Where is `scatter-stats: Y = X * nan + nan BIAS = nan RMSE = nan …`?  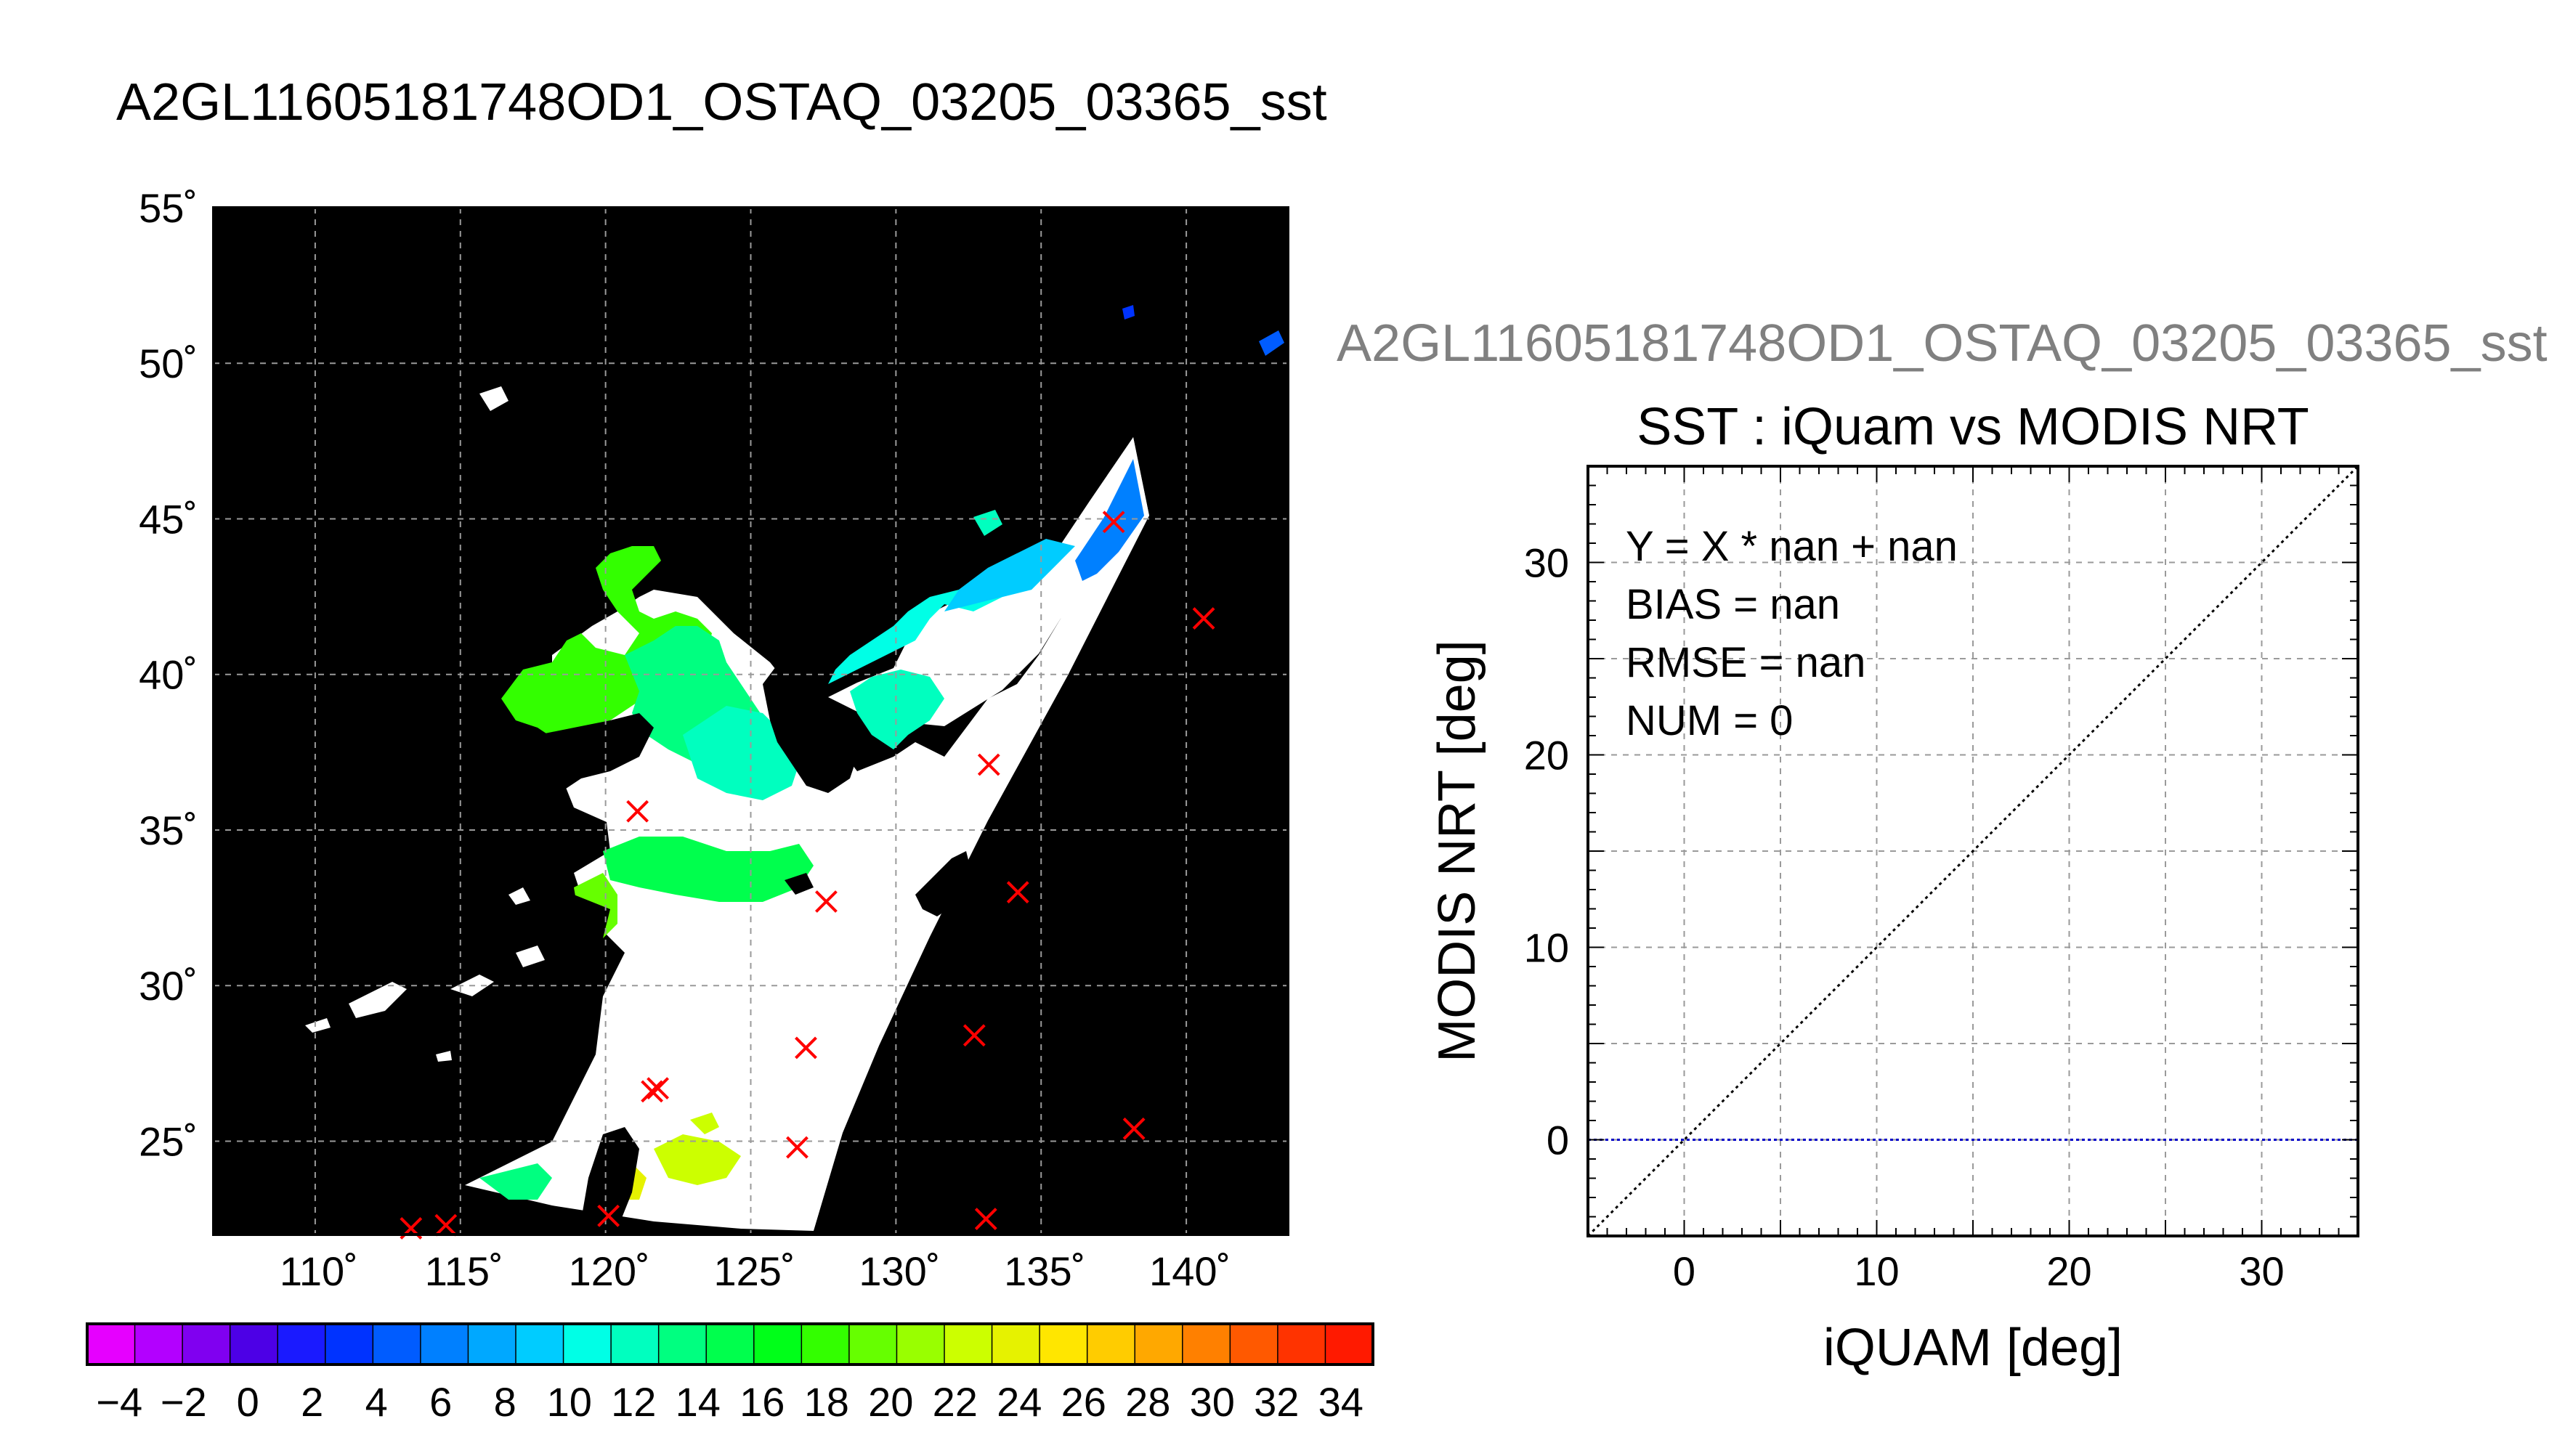
scatter-stats: Y = X * nan + nan BIAS = nan RMSE = nan … is located at coordinates (1792, 633).